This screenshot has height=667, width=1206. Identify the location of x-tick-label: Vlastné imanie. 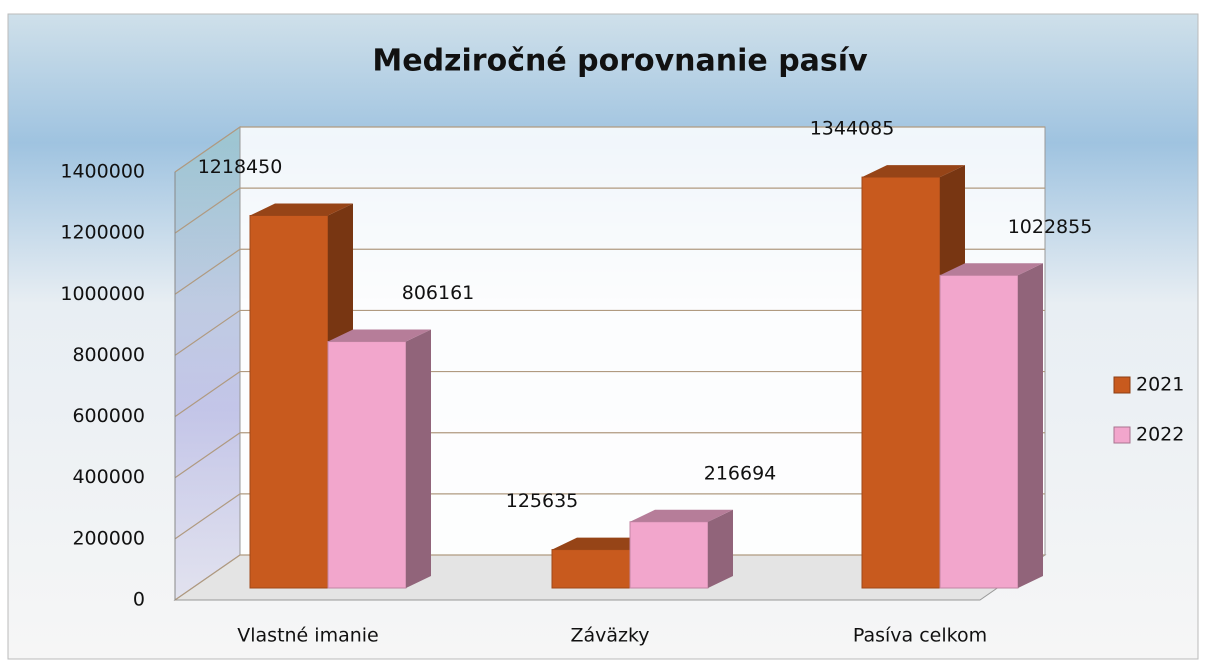
(307, 636).